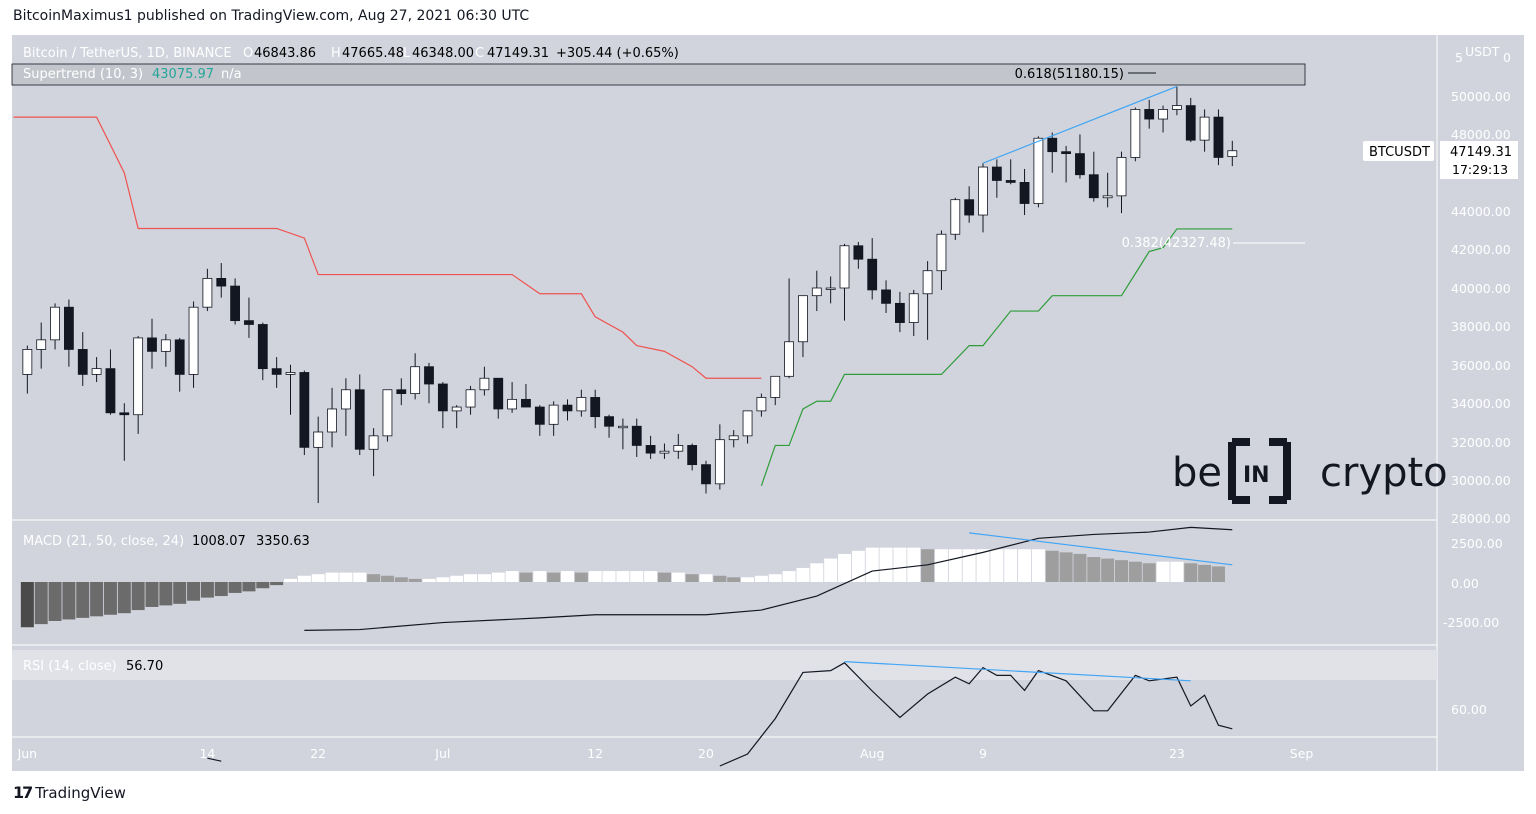  What do you see at coordinates (1176, 243) in the screenshot?
I see `fib-lower-label: 0.382(42327.48)` at bounding box center [1176, 243].